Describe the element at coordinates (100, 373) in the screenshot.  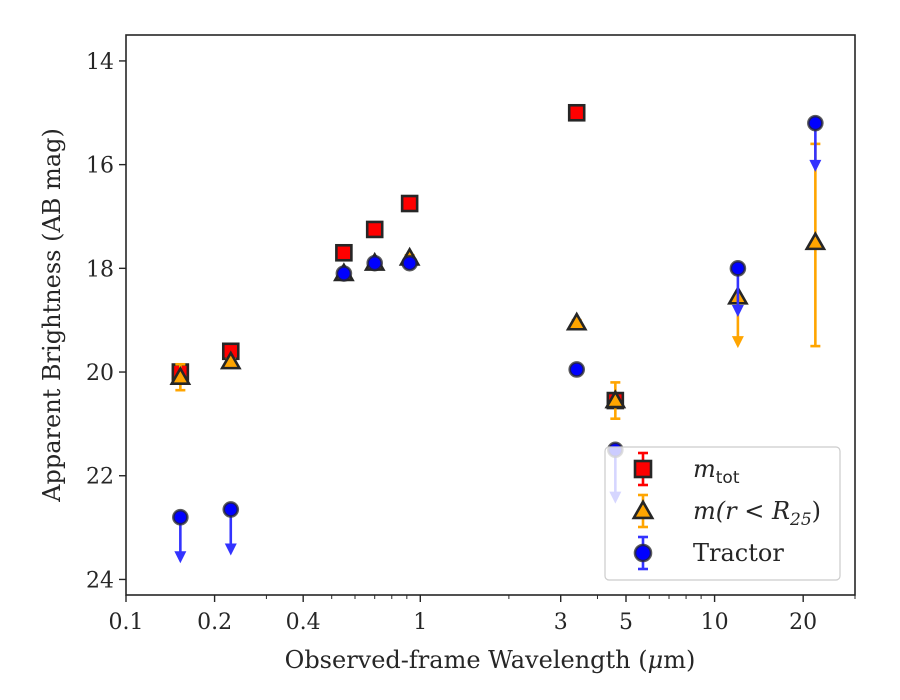
I see `y-tick-label: 20` at that location.